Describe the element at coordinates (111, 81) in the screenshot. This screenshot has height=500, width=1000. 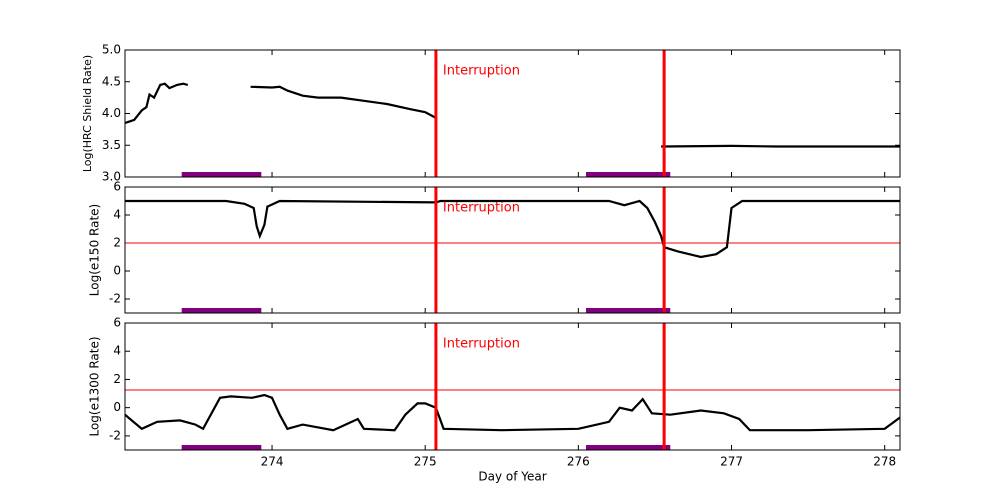
I see `y-tick-label: 4.5` at that location.